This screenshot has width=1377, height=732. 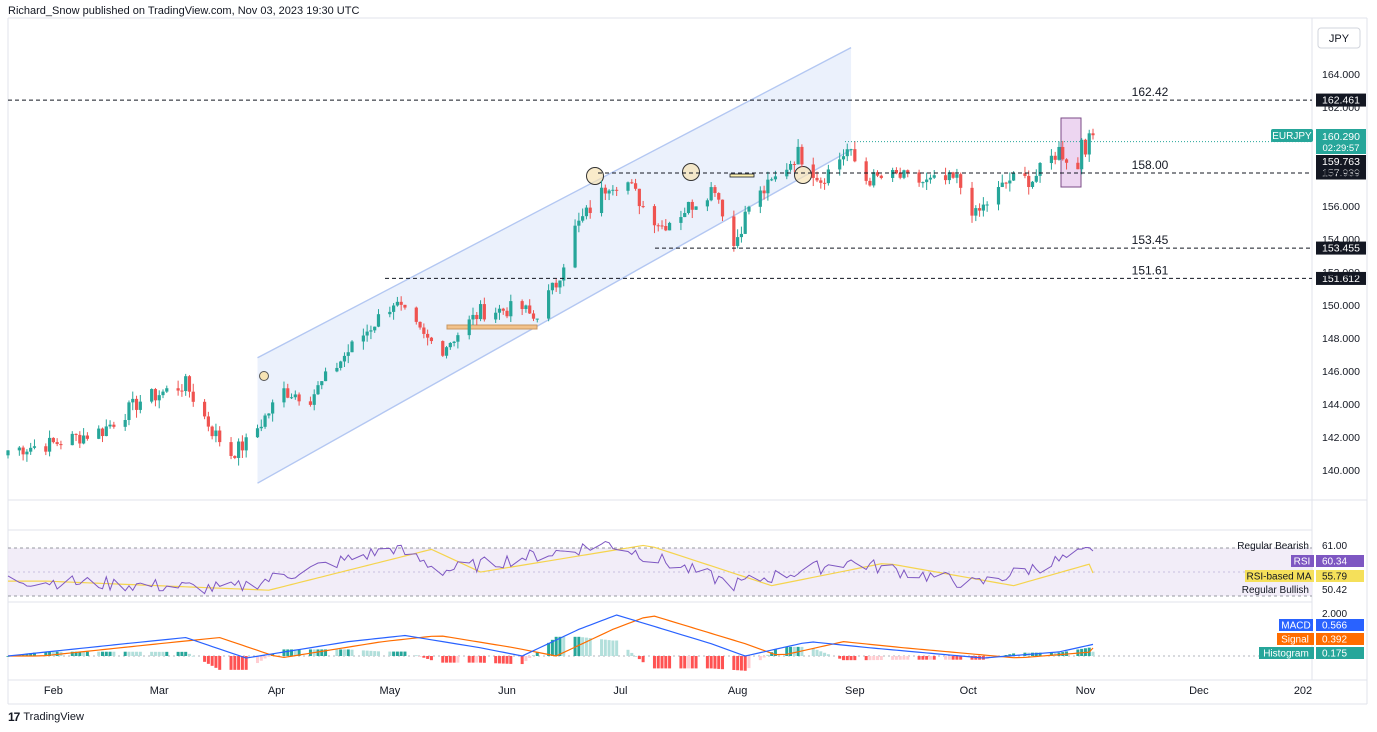 I want to click on currency-button, so click(x=1339, y=38).